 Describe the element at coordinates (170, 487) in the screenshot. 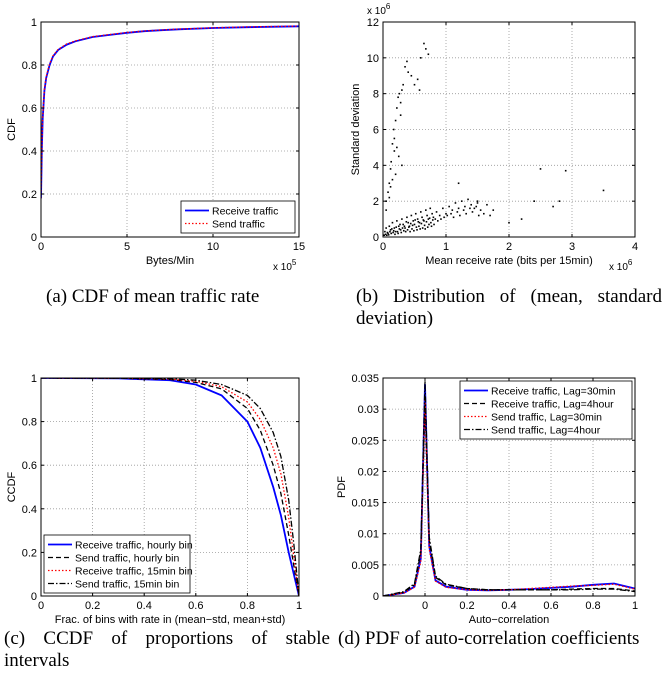

I see `plot-area` at that location.